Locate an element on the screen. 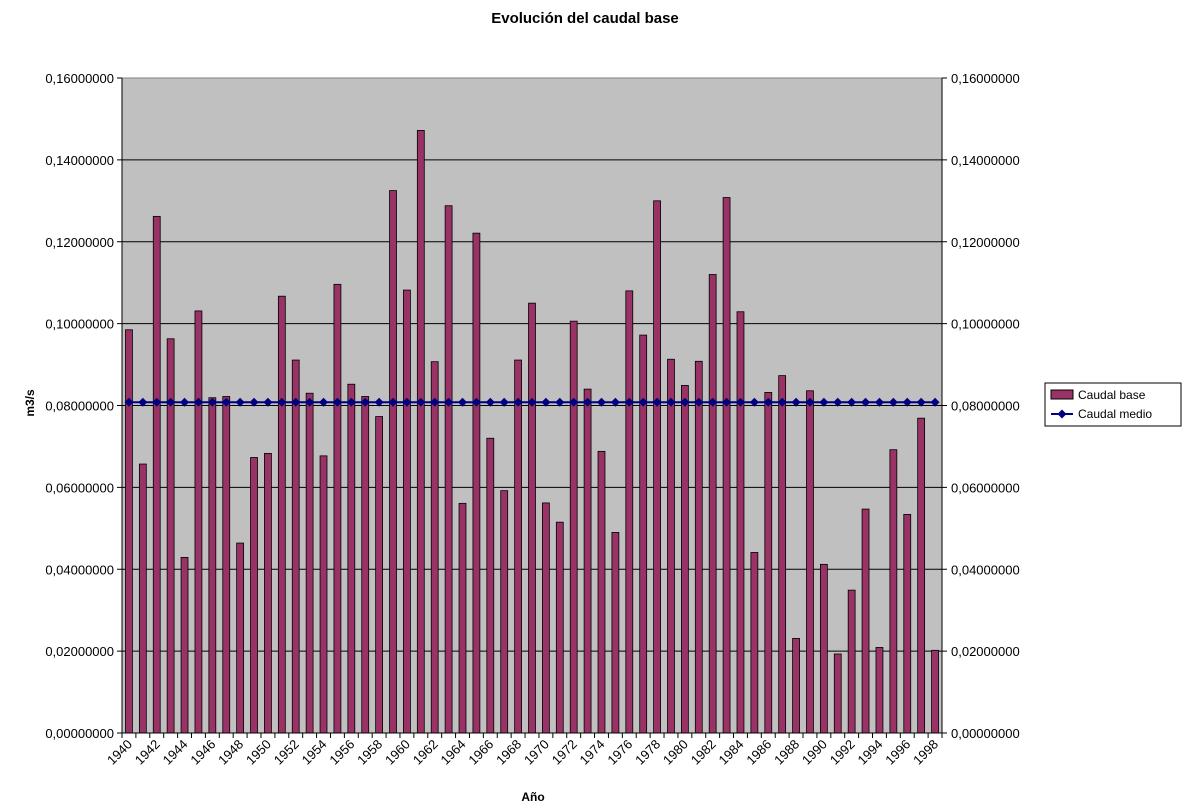  marker-1940 is located at coordinates (129, 402).